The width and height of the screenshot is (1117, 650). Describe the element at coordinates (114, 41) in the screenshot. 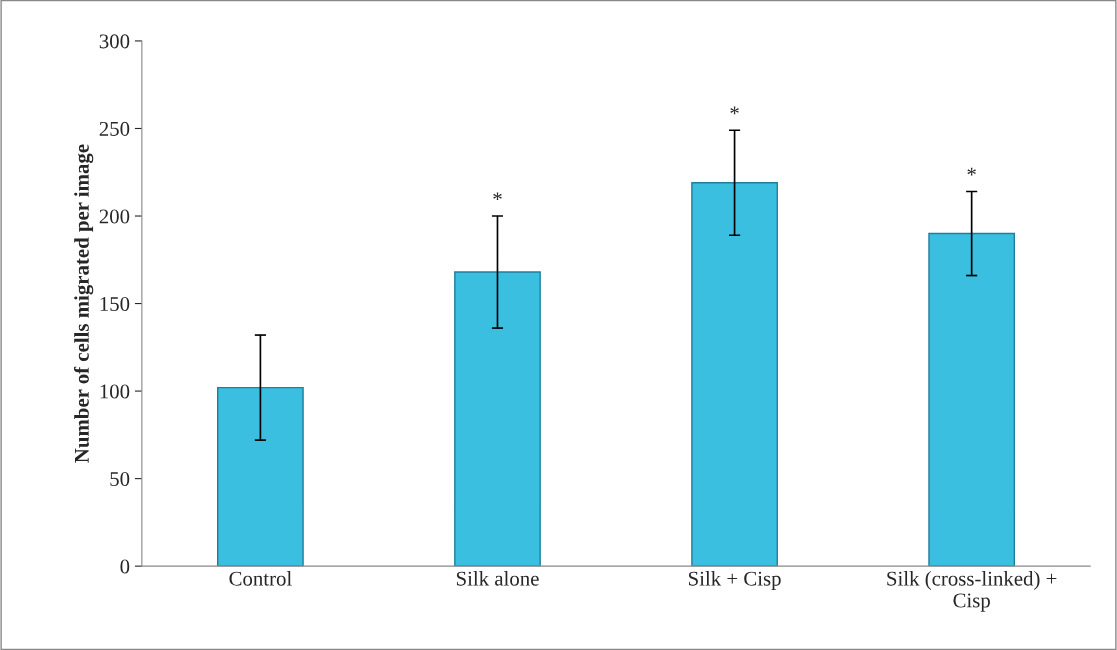

I see `y-tick-label: 300` at that location.